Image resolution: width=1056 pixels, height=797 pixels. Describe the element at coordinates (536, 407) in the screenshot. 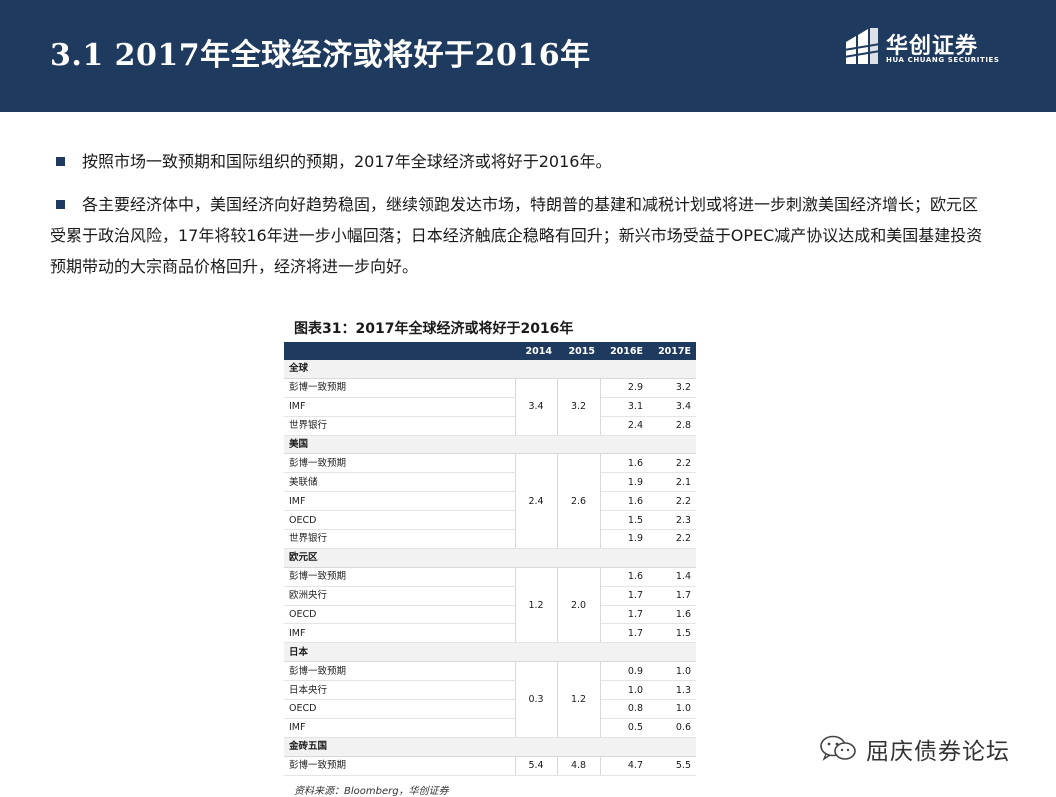

I see `cell-2014: 3.4` at that location.